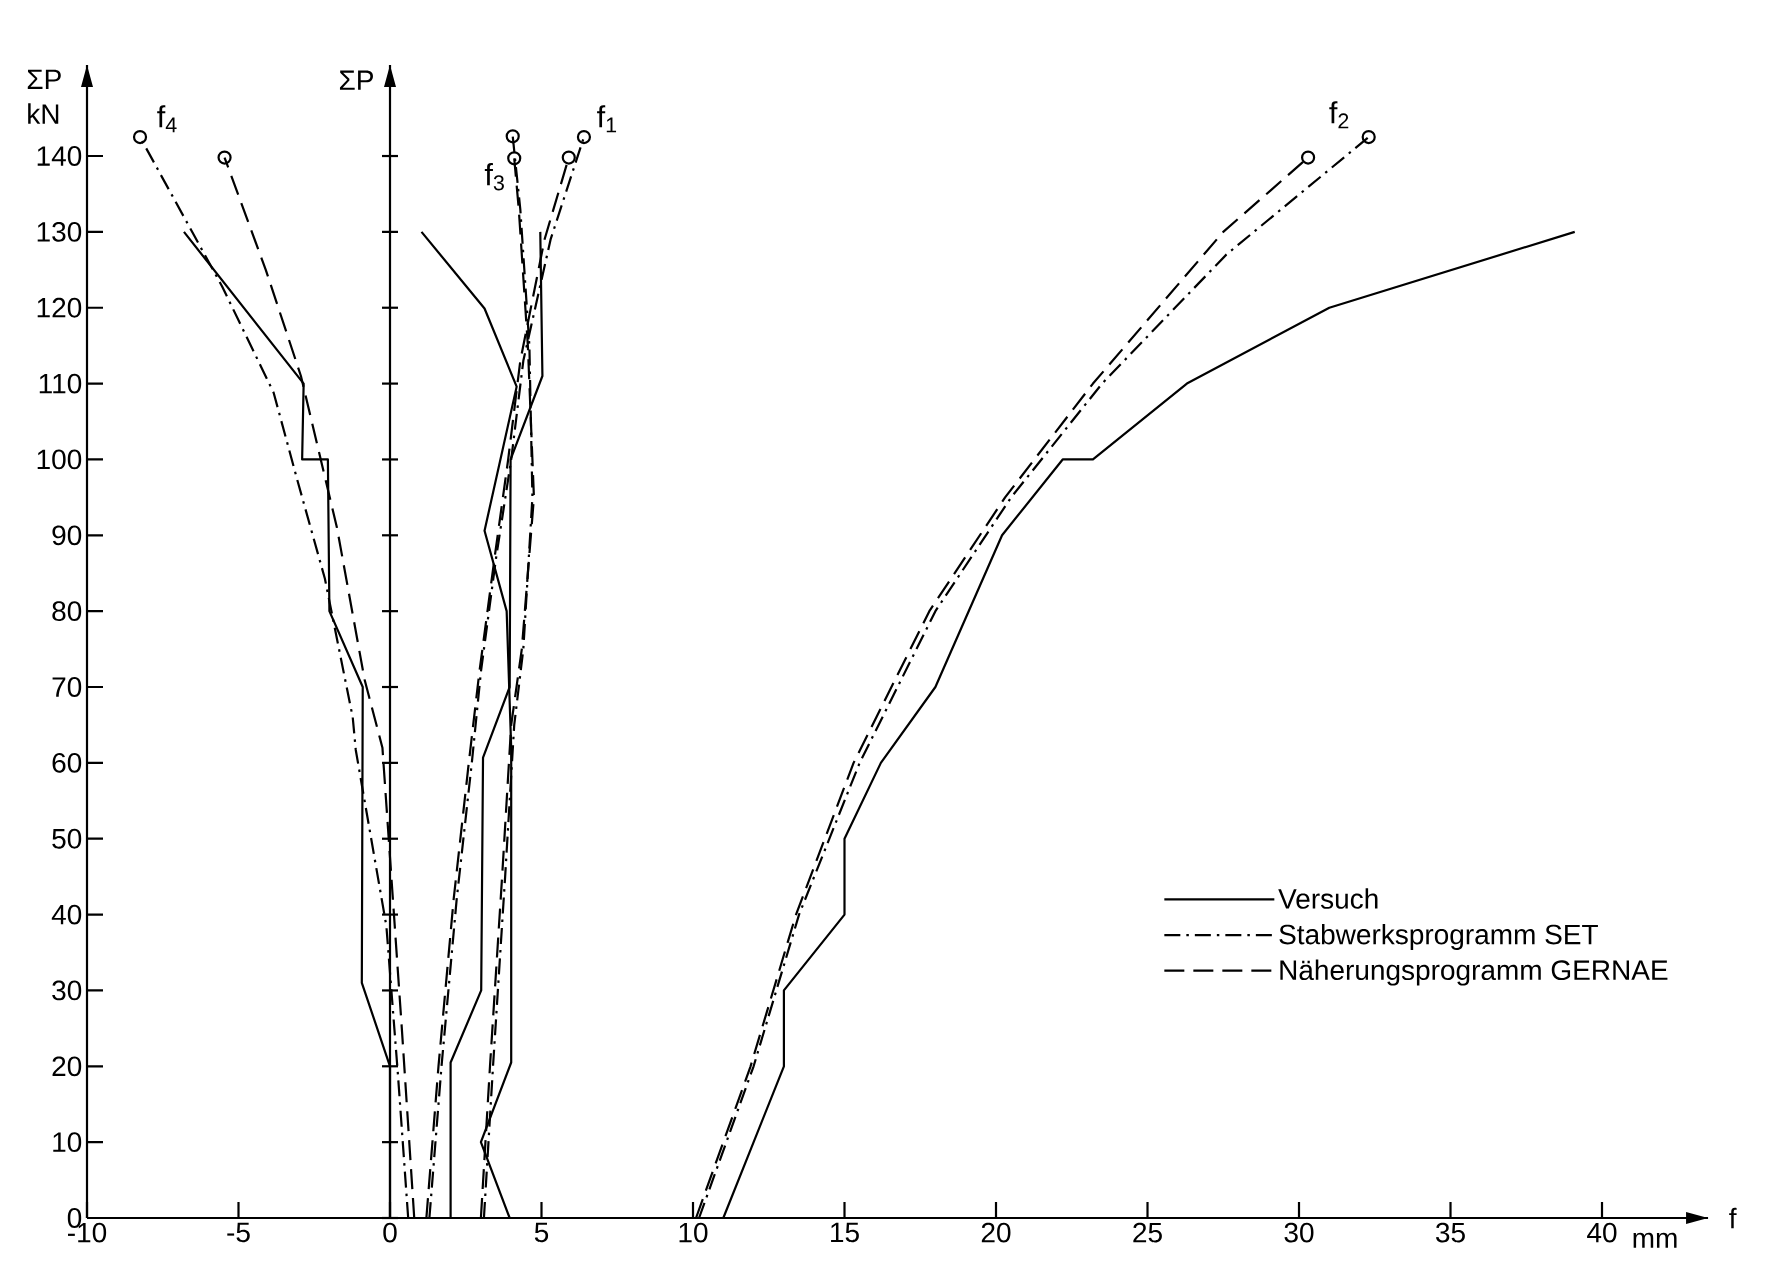 The height and width of the screenshot is (1283, 1768). What do you see at coordinates (607, 119) in the screenshot?
I see `annotation: f$_{1}$` at bounding box center [607, 119].